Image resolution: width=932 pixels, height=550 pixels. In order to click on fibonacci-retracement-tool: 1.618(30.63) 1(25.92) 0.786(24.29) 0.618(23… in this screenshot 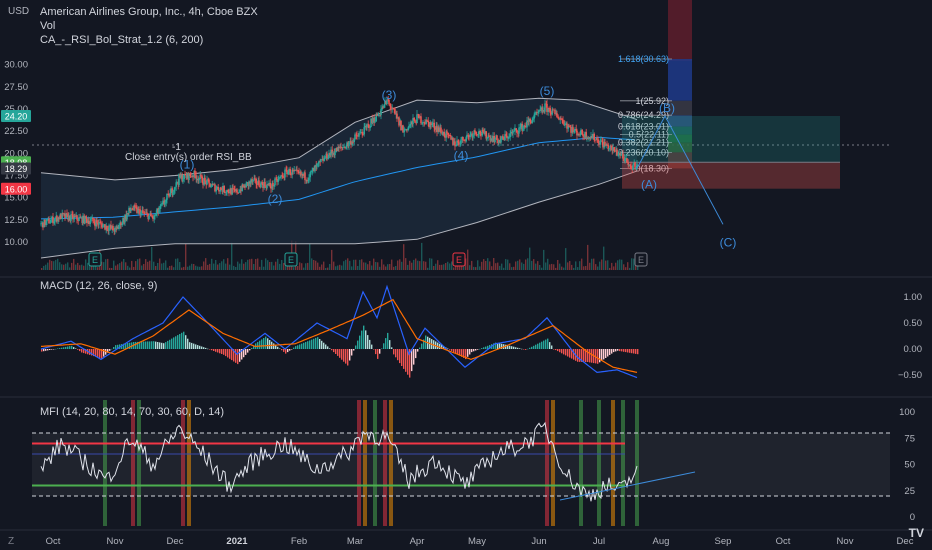, I will do `click(655, 86)`.